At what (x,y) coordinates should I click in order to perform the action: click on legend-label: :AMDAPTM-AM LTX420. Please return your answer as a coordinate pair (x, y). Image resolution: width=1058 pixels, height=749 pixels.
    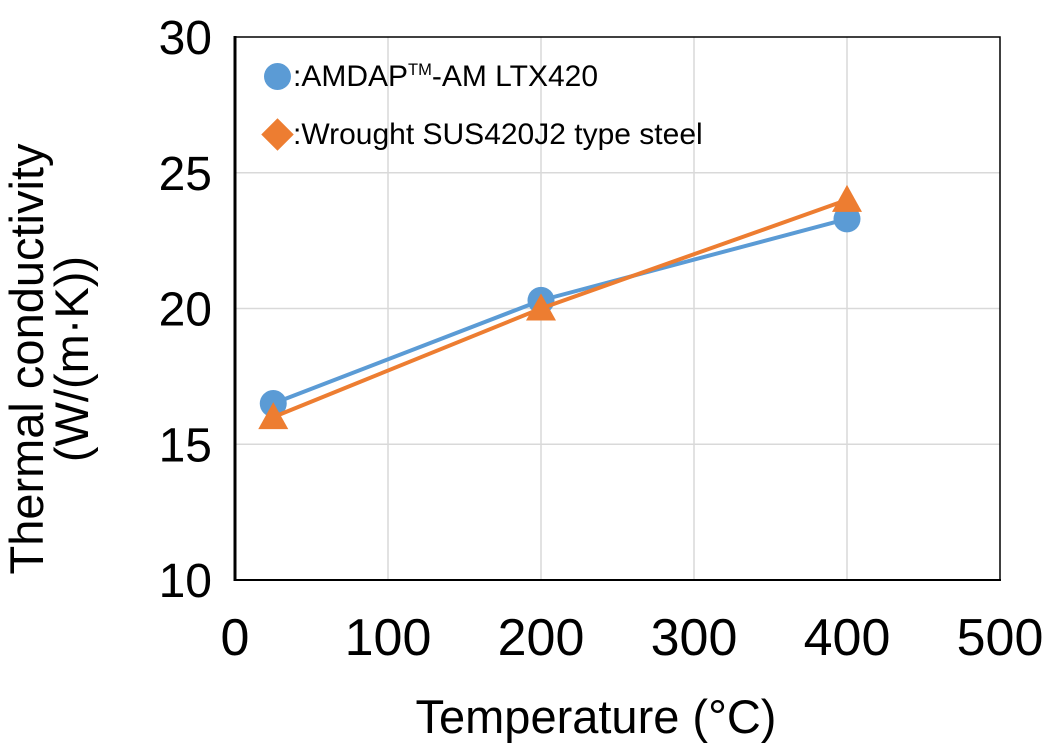
    Looking at the image, I should click on (446, 76).